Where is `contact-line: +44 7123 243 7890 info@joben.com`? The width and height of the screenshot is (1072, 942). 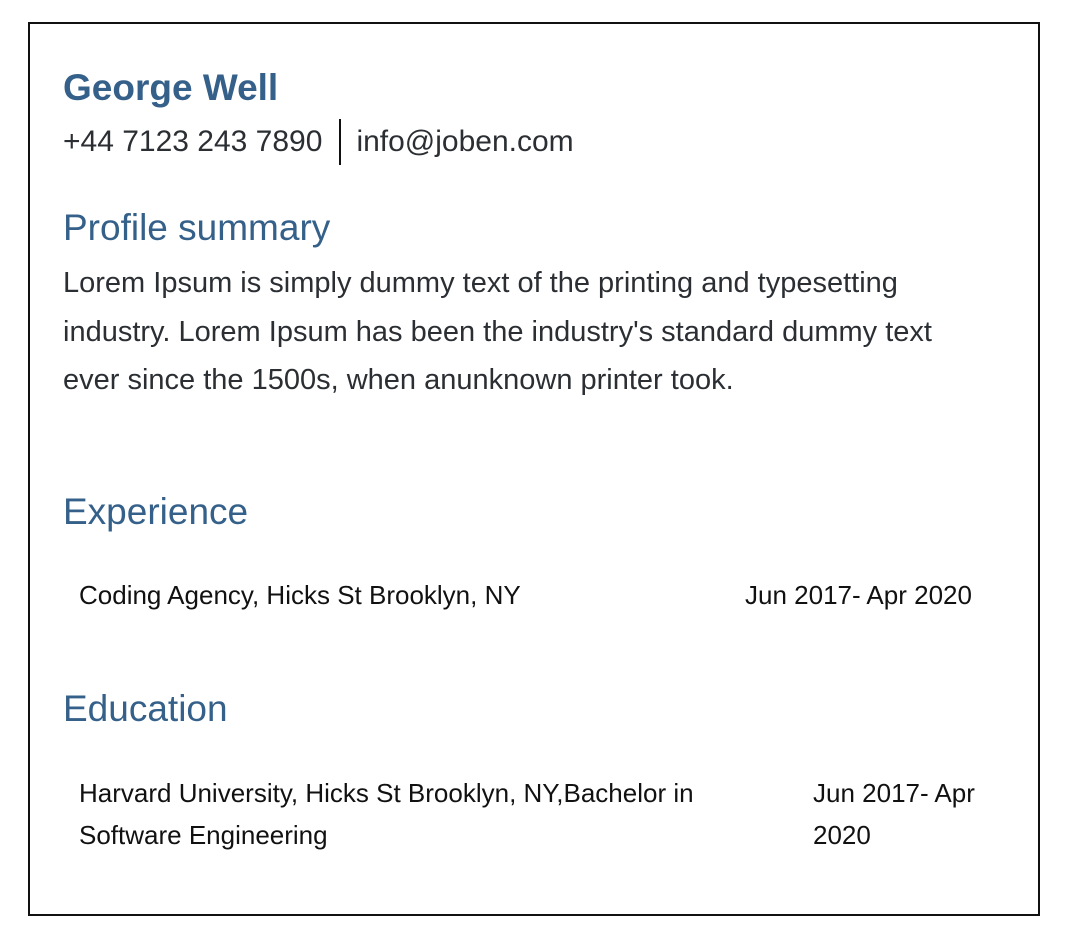
contact-line: +44 7123 243 7890 info@joben.com is located at coordinates (318, 142).